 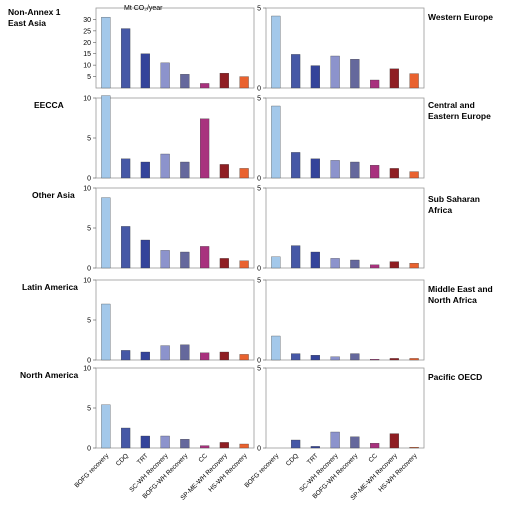 I want to click on region-label-latin-america: Latin America, so click(x=50, y=287).